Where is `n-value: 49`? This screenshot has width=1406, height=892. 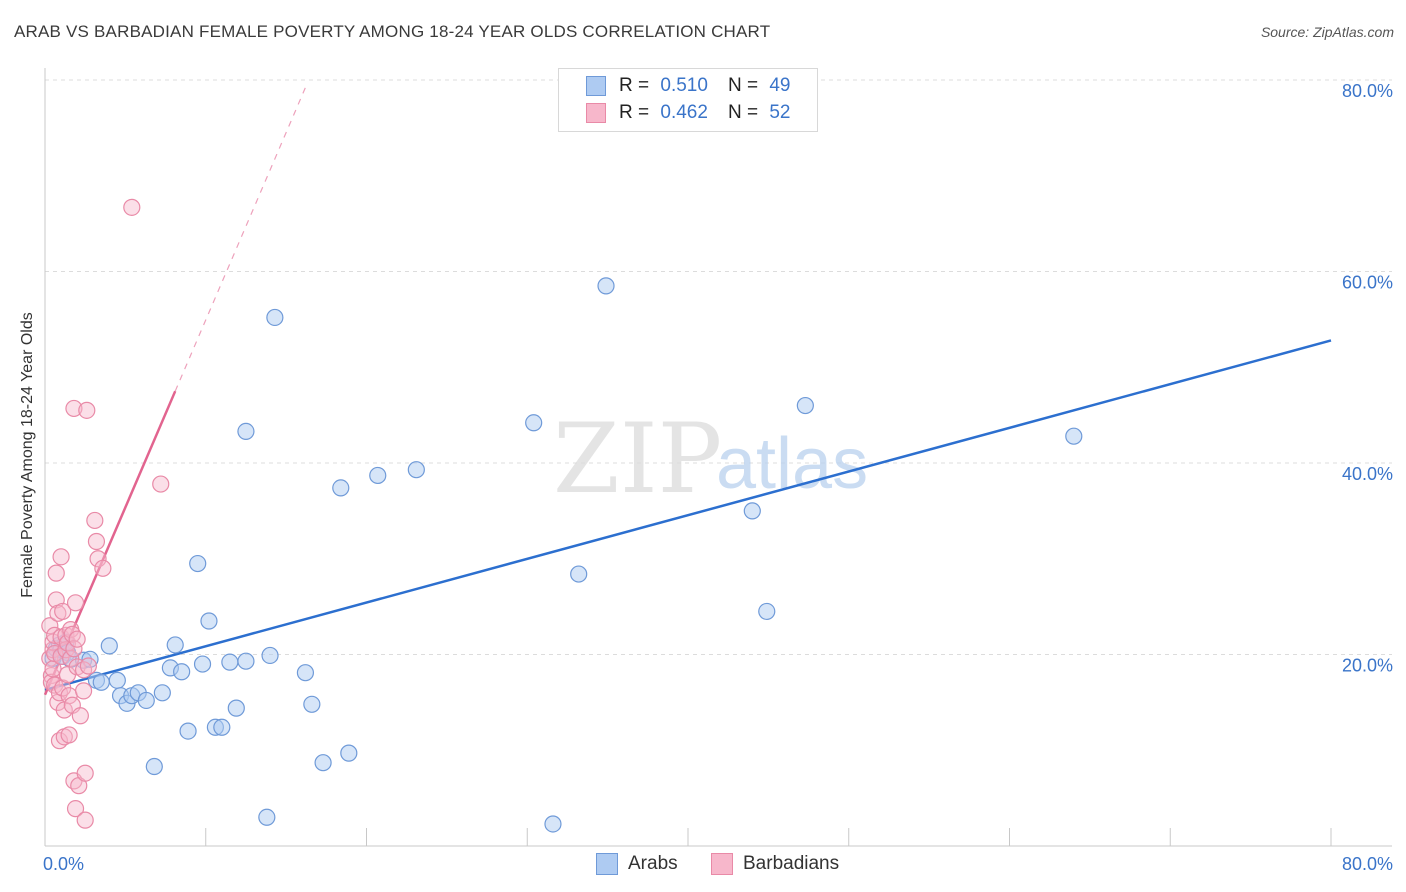
n-value: 49 is located at coordinates (780, 85).